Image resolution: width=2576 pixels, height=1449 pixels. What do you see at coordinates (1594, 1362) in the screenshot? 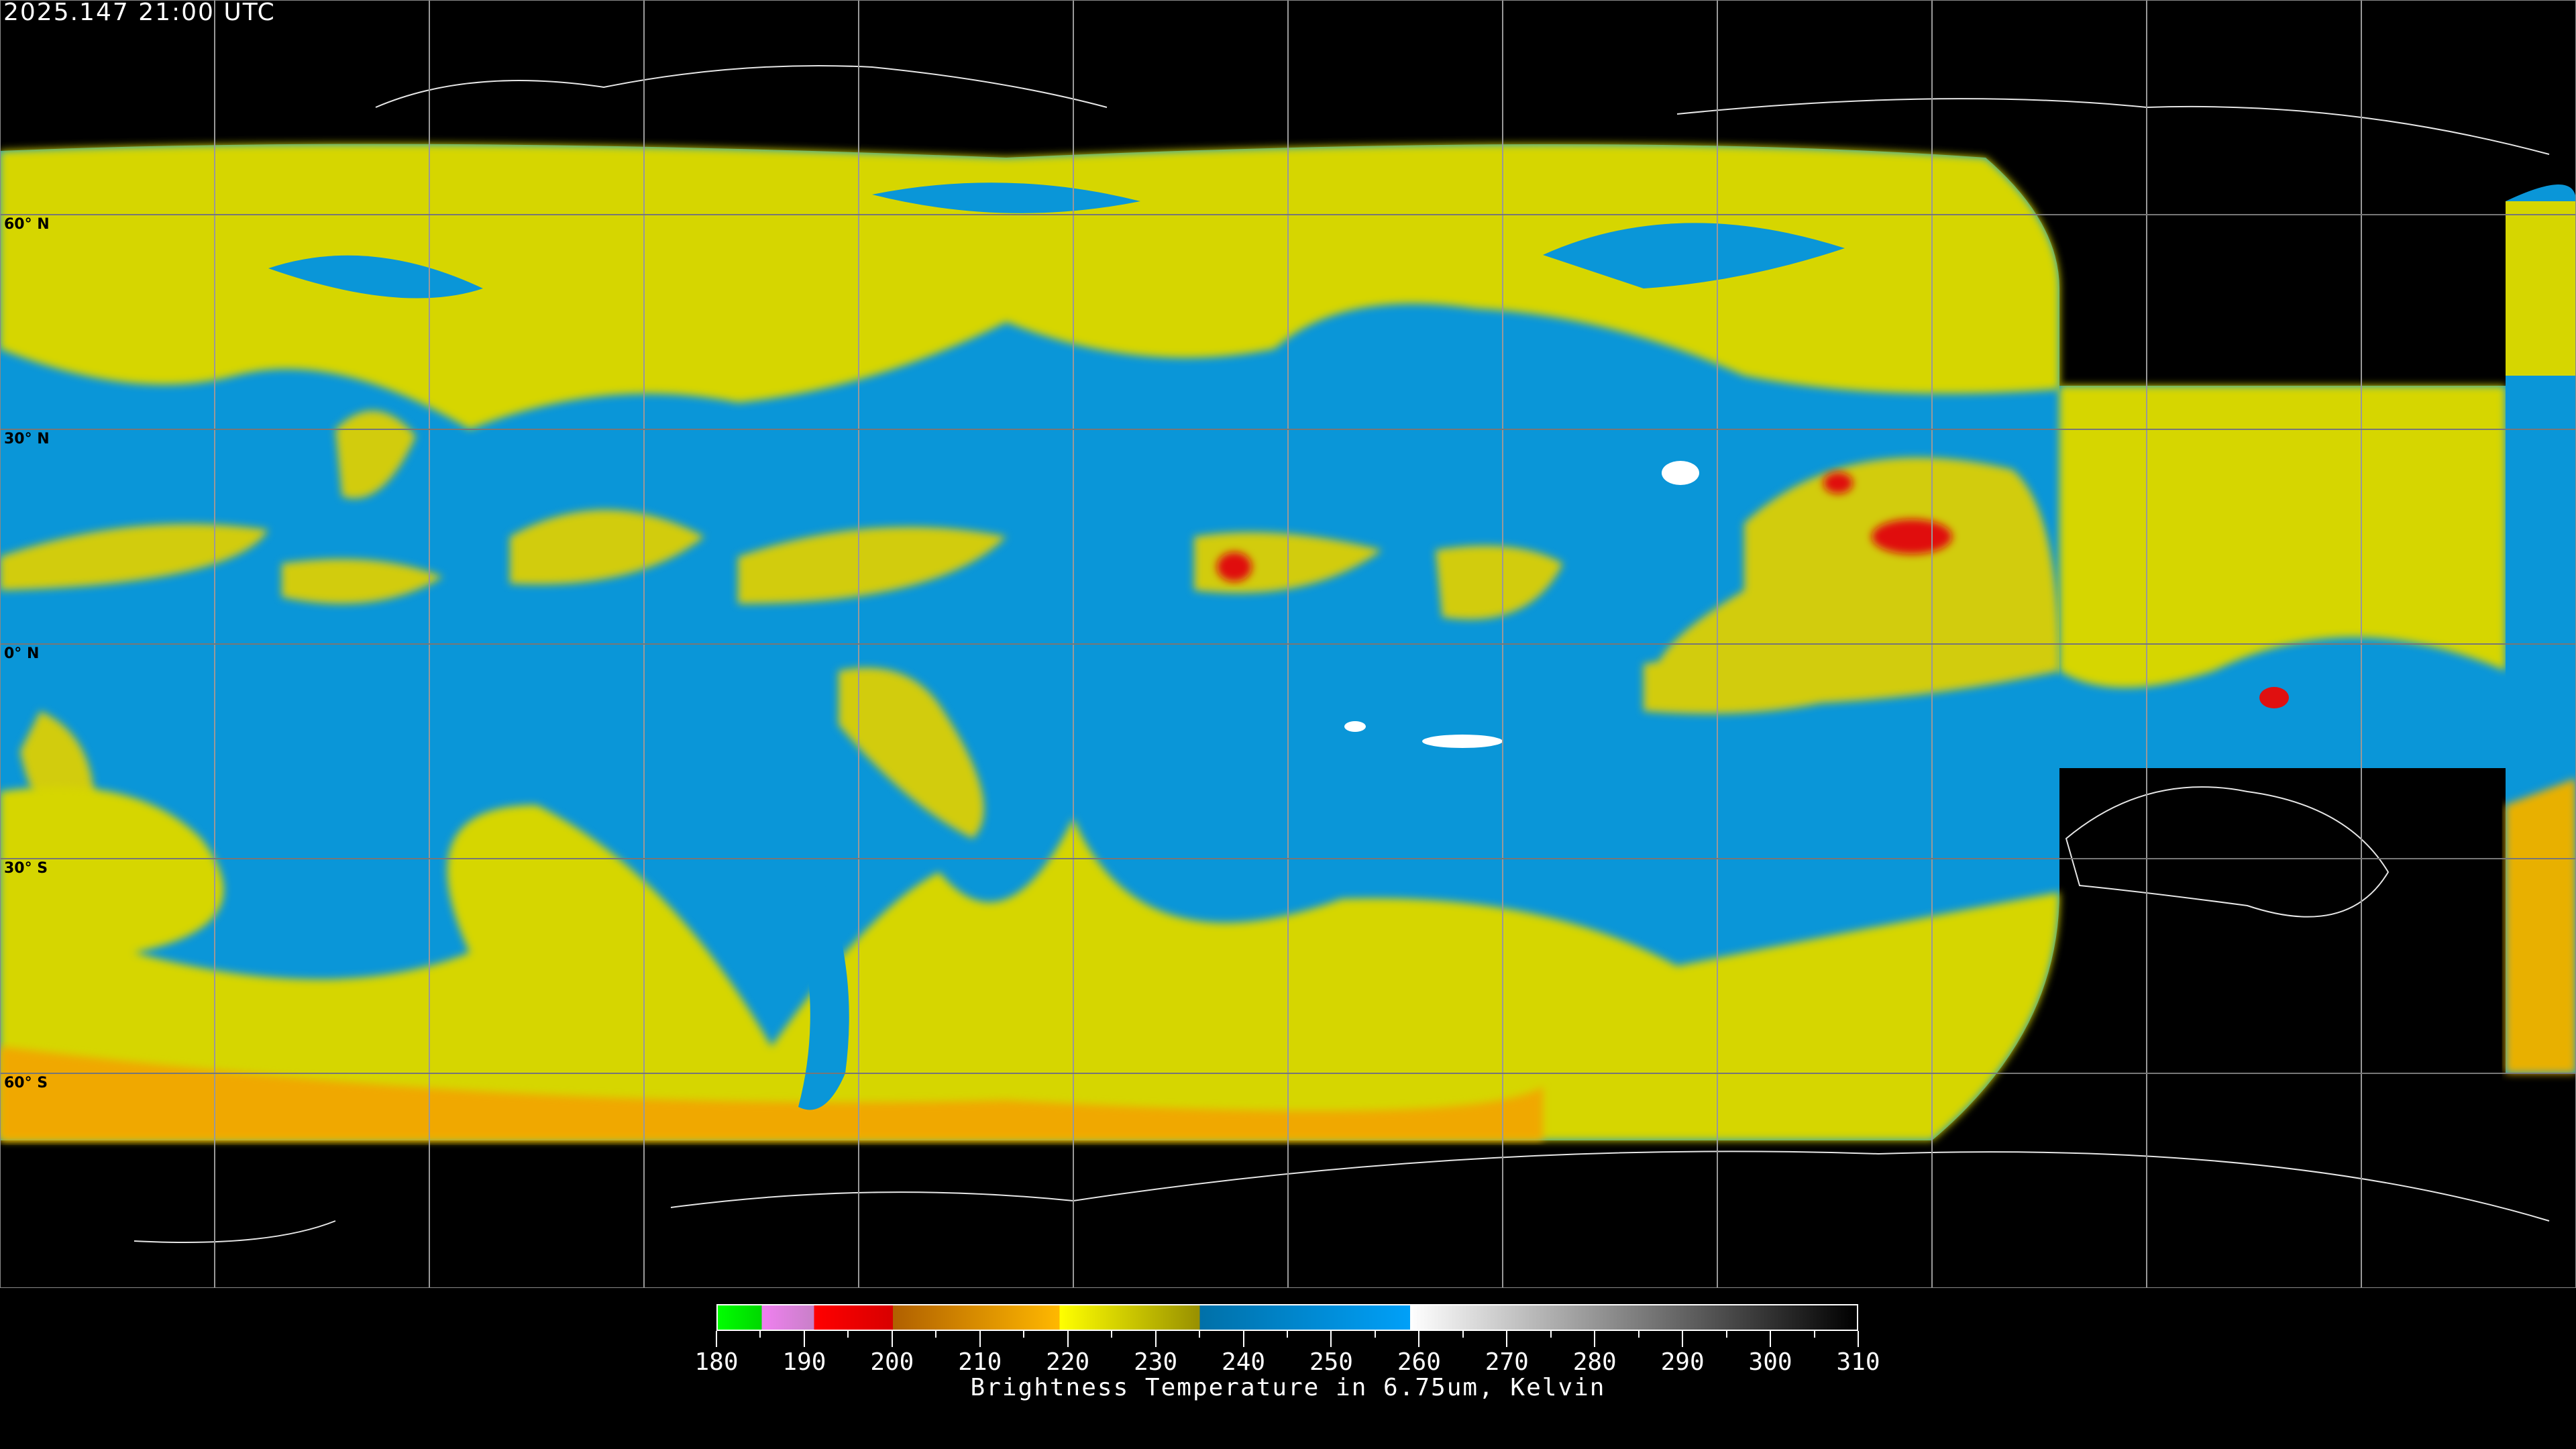
I see `colorbar-tick-label: 280` at bounding box center [1594, 1362].